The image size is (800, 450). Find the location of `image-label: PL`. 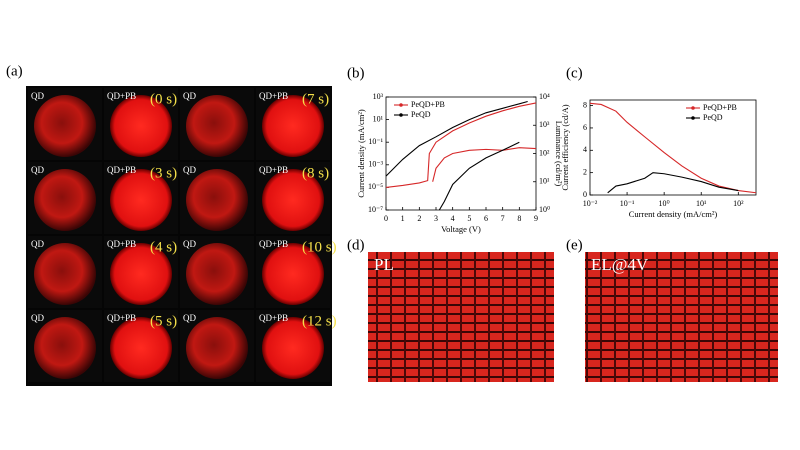

image-label: PL is located at coordinates (384, 264).